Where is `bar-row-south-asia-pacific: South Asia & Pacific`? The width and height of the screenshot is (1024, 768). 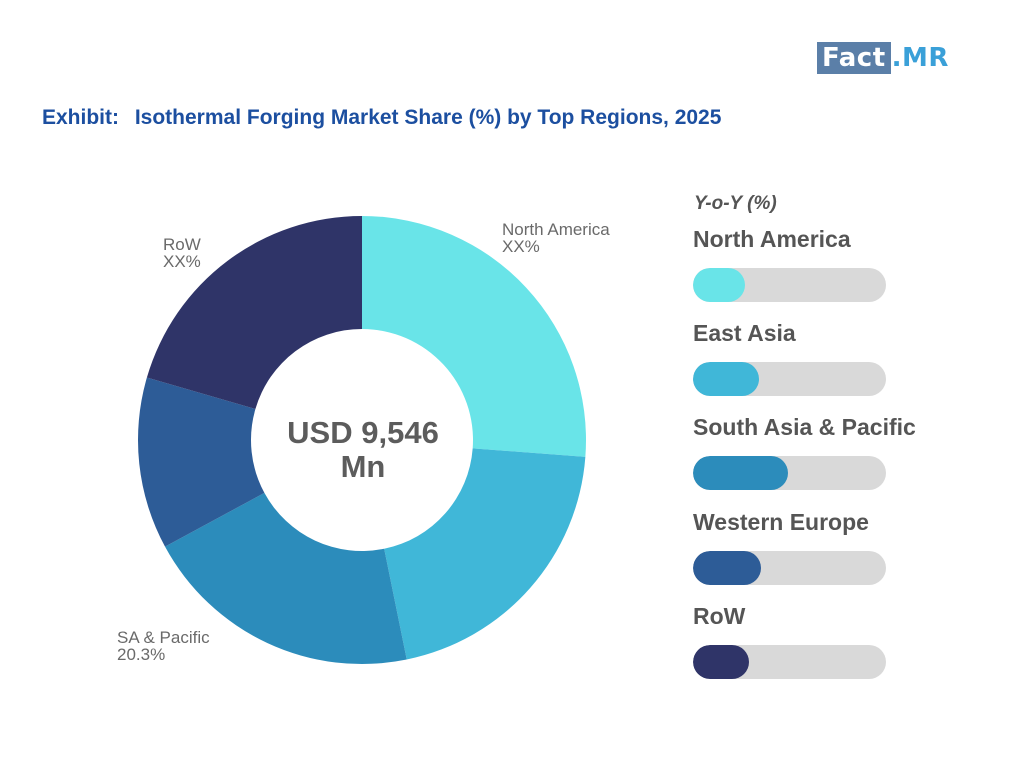
bar-row-south-asia-pacific: South Asia & Pacific is located at coordinates (813, 452).